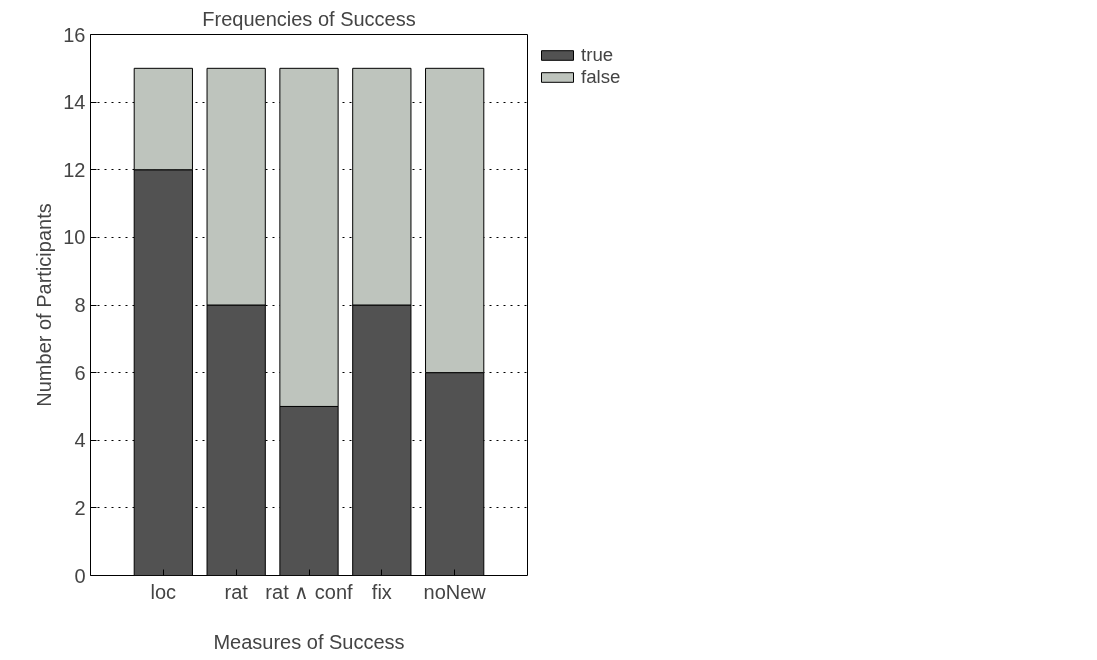 This screenshot has width=1097, height=660. Describe the element at coordinates (236, 591) in the screenshot. I see `x-tick-label: rat` at that location.